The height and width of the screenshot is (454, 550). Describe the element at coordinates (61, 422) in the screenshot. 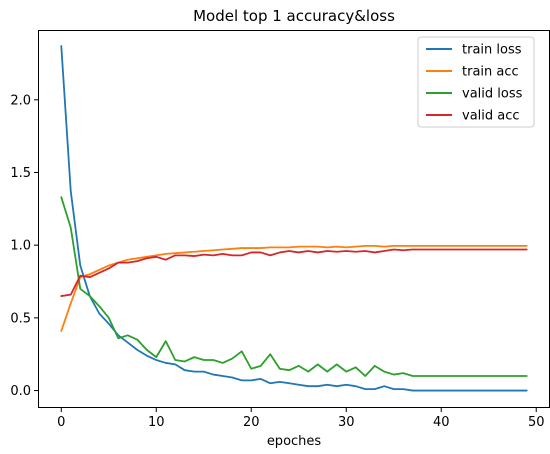

I see `x-tick-label: 0` at that location.